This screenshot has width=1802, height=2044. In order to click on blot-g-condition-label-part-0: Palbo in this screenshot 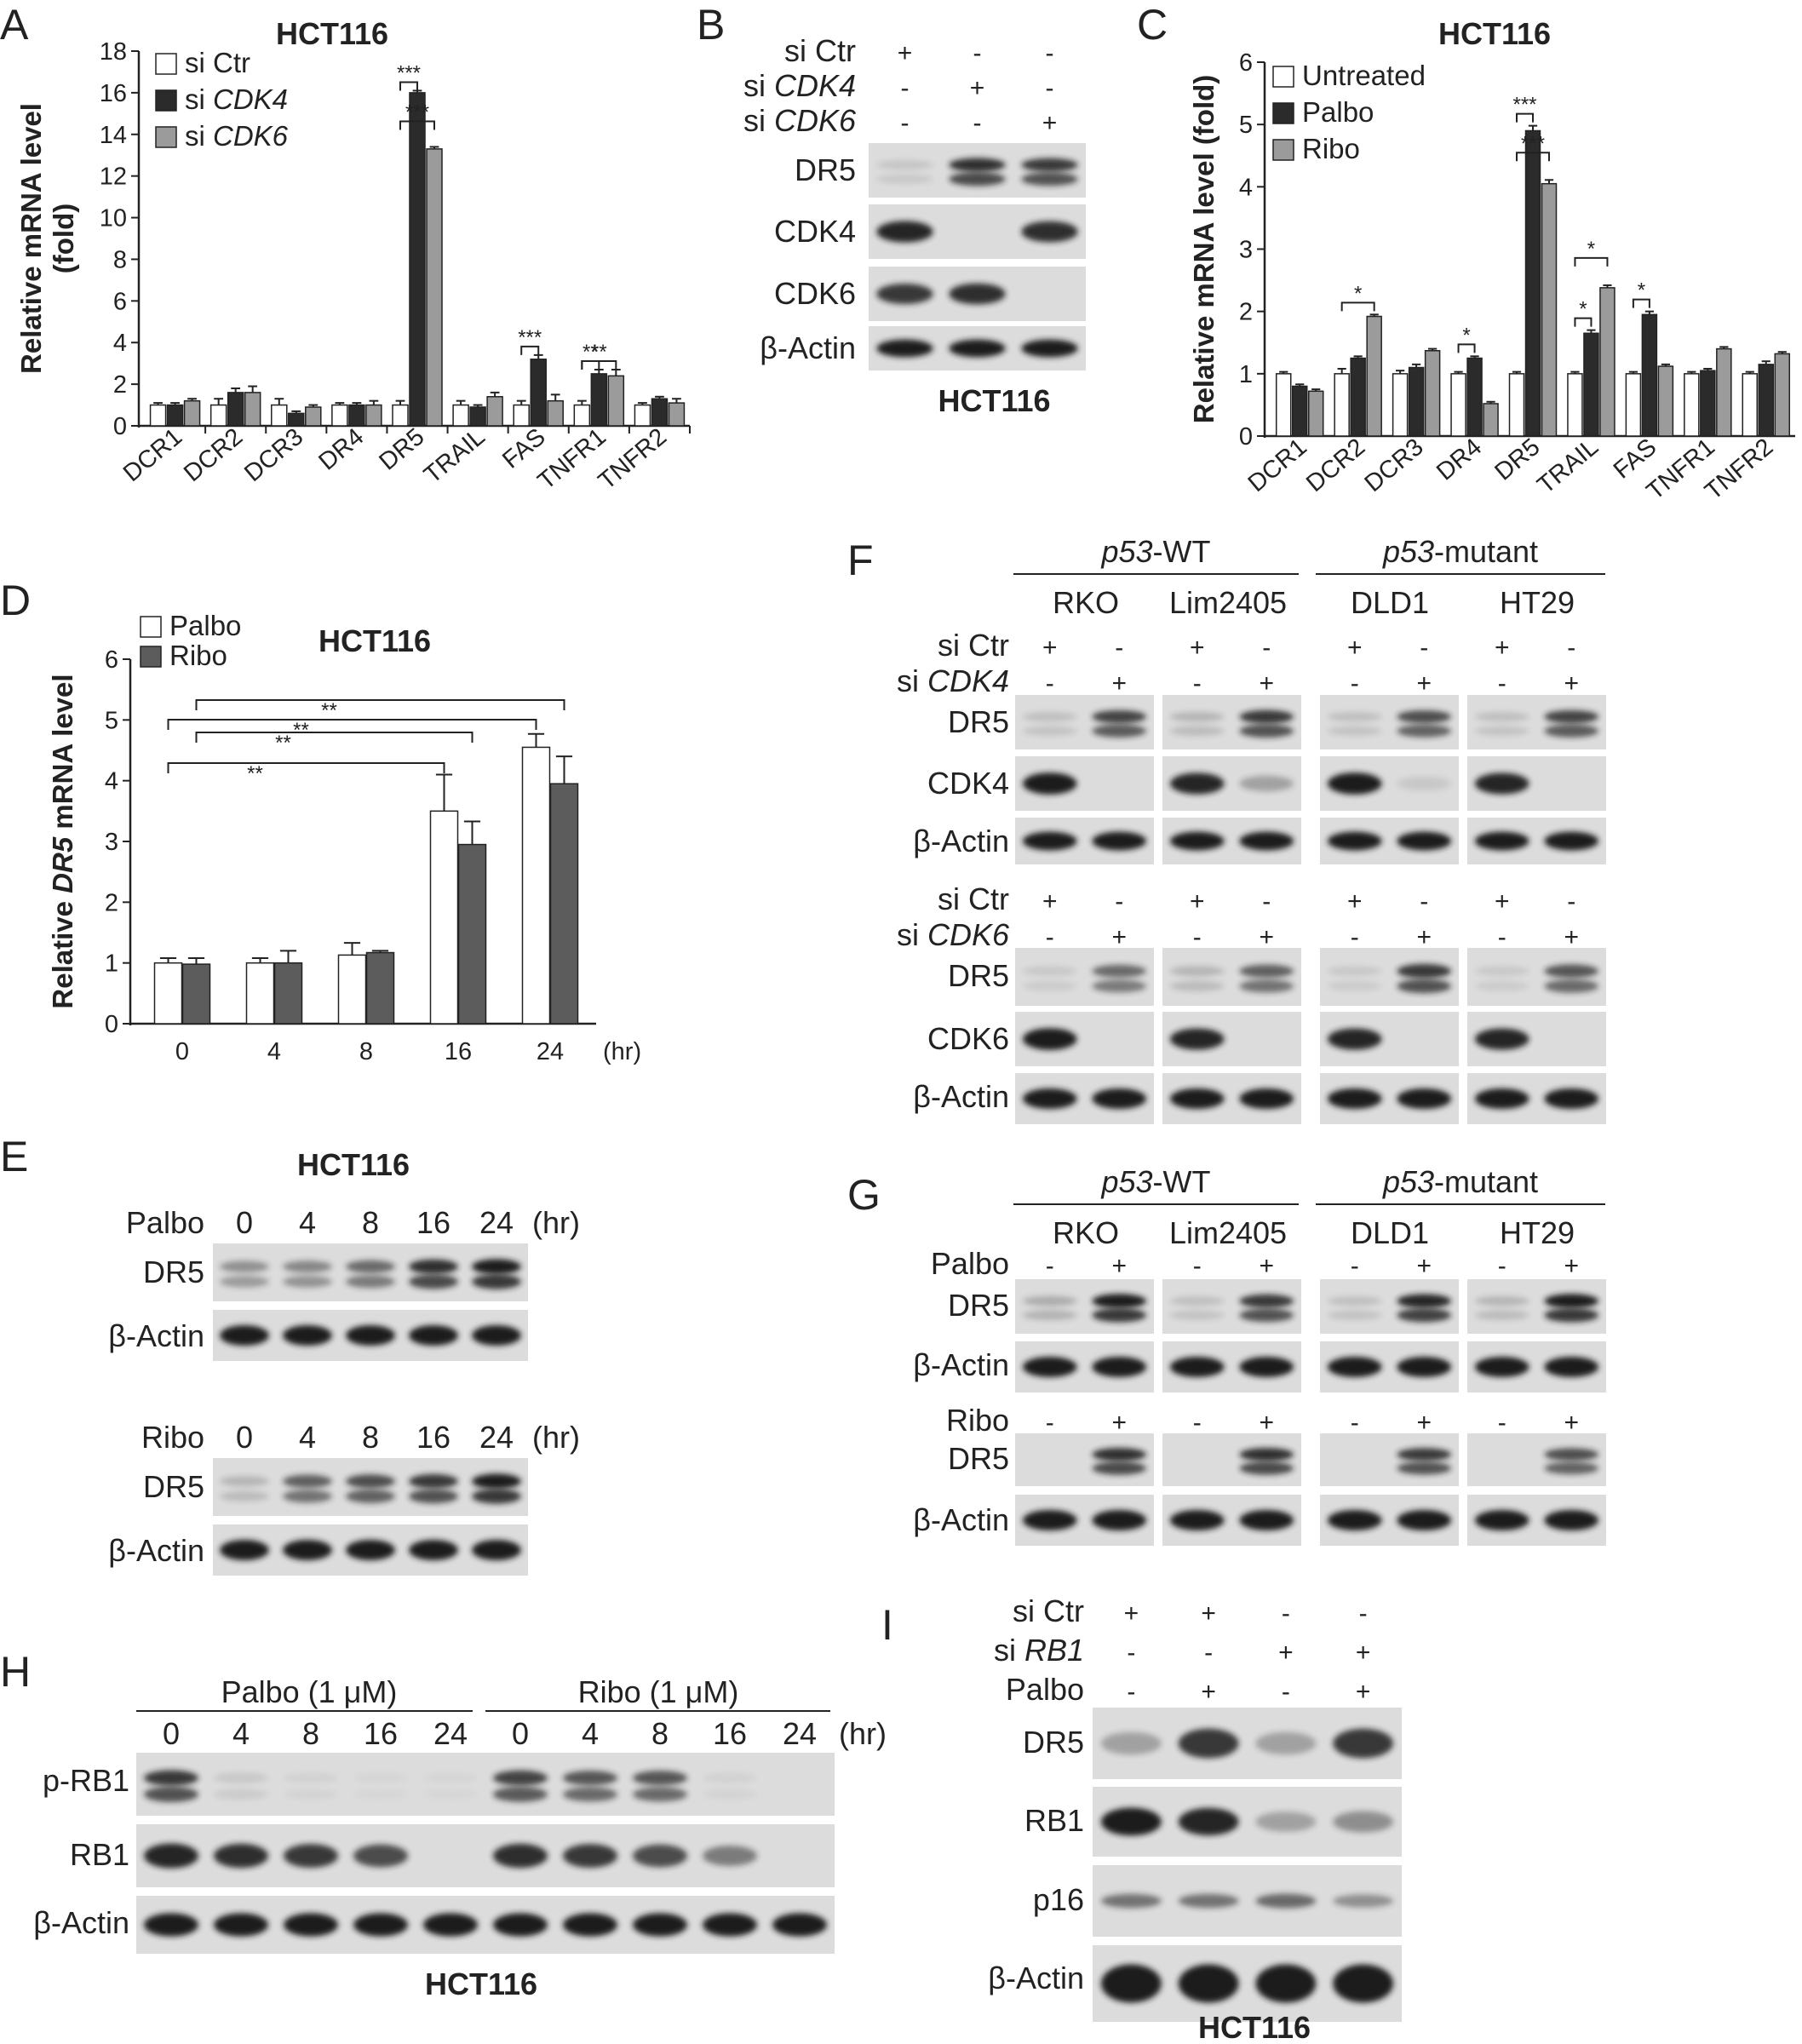, I will do `click(970, 1263)`.